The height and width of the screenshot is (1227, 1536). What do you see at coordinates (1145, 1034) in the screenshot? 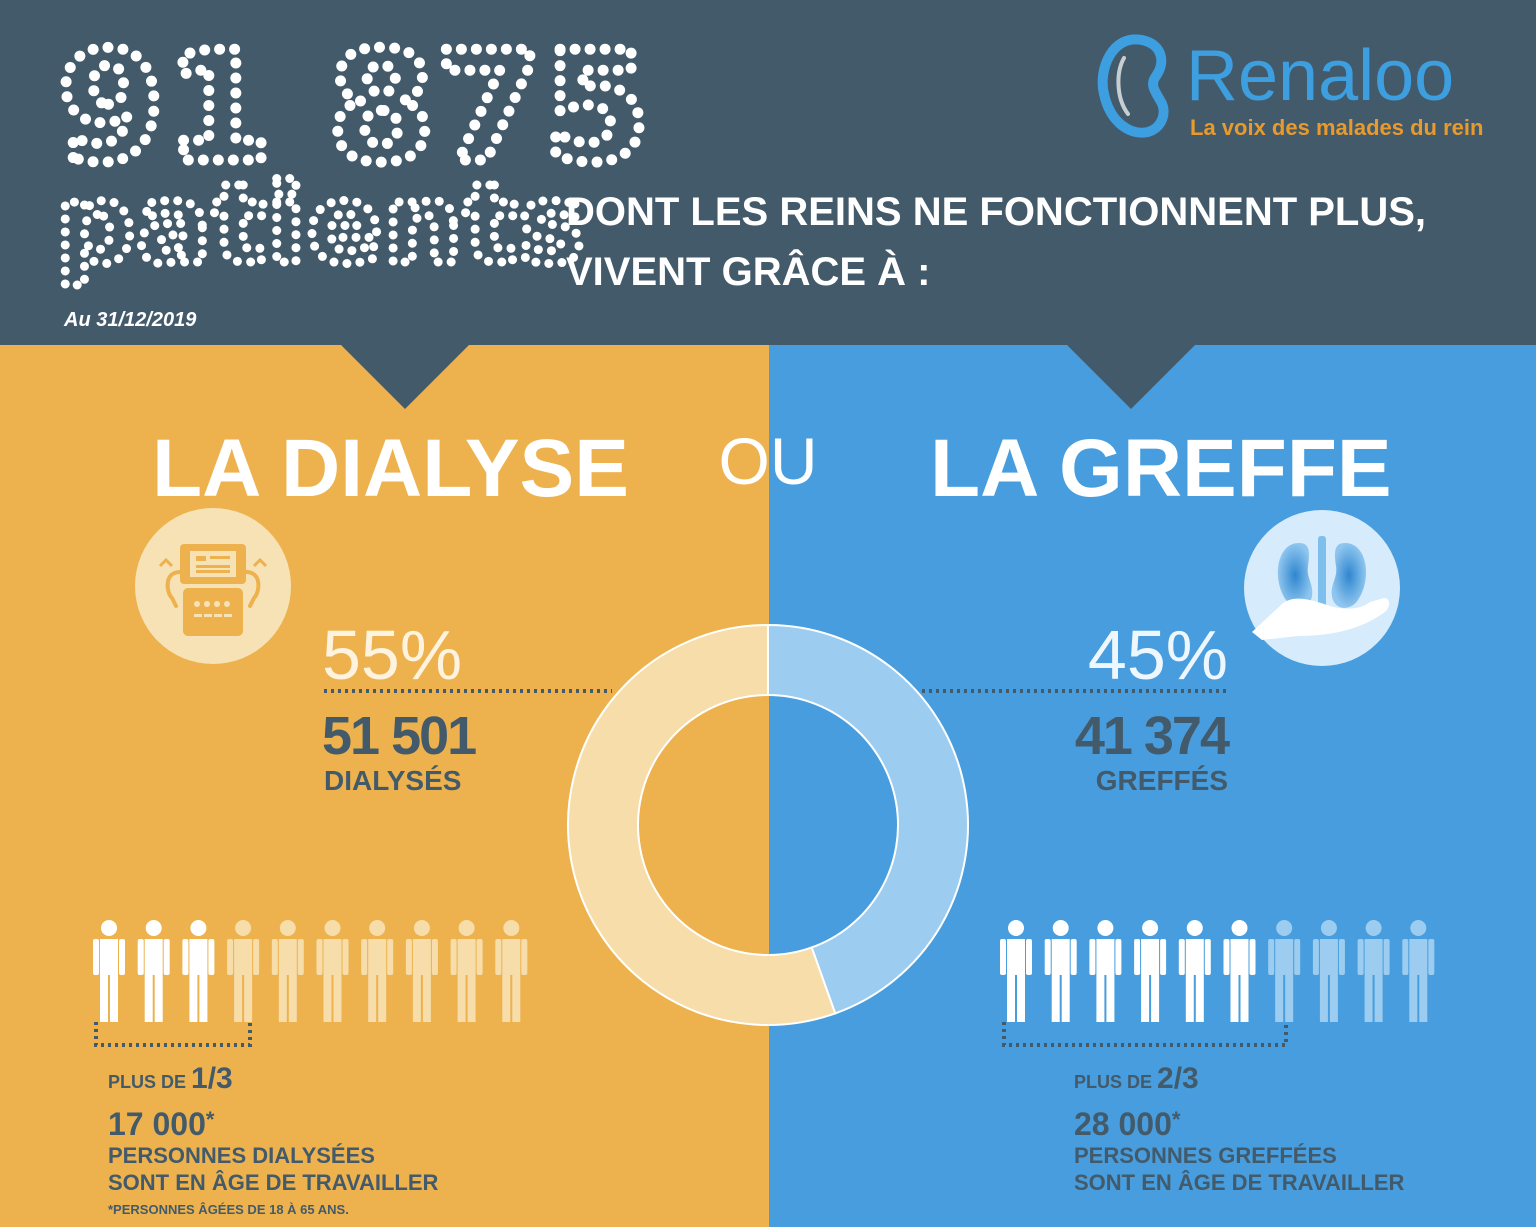
I see `greffe-bracket` at bounding box center [1145, 1034].